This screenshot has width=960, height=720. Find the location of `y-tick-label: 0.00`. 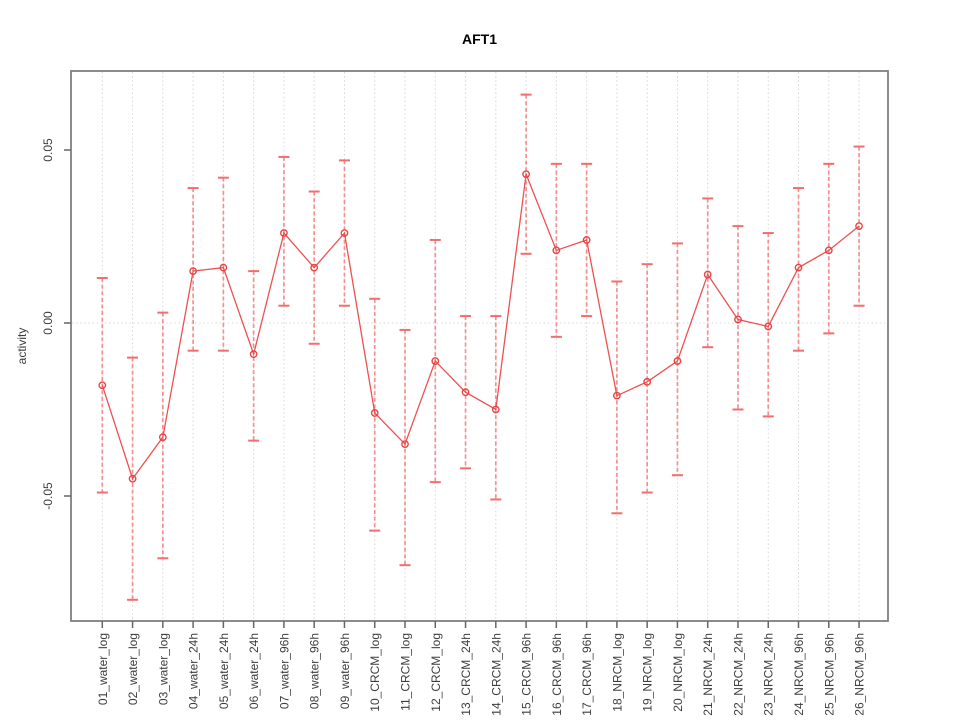

y-tick-label: 0.00 is located at coordinates (48, 323).